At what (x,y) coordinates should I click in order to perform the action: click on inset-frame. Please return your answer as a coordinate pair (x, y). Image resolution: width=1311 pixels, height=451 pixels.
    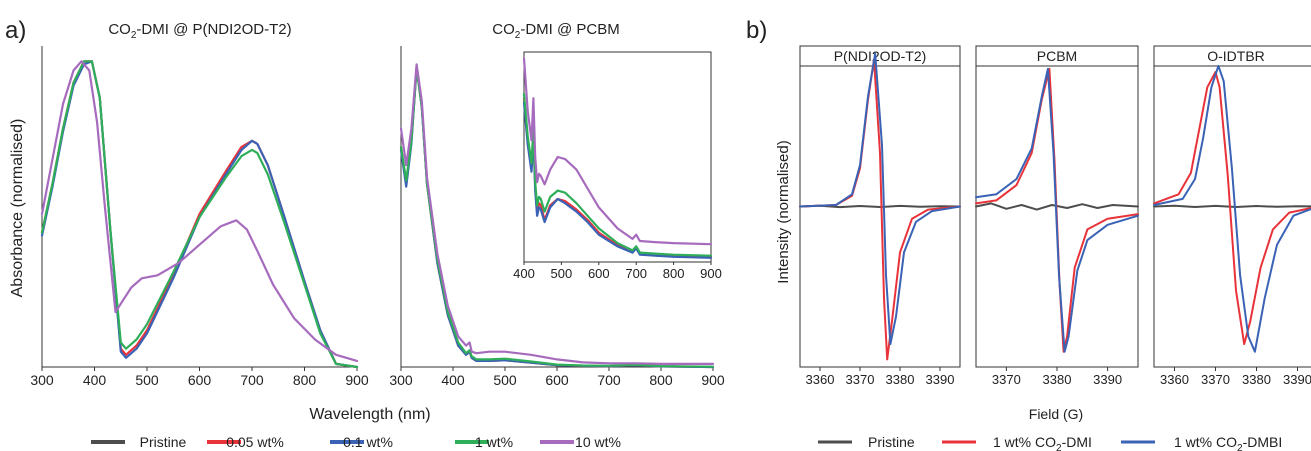
    Looking at the image, I should click on (617, 157).